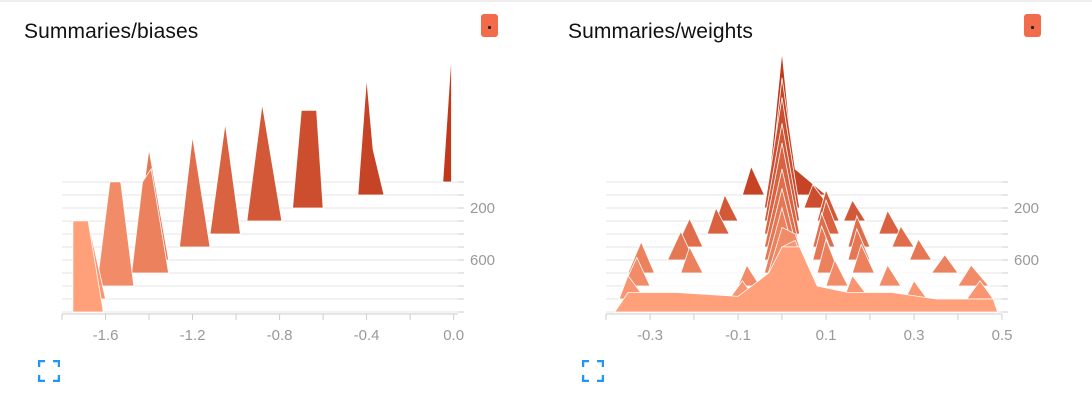 The width and height of the screenshot is (1092, 414). I want to click on x-tick-label: -0.4, so click(367, 335).